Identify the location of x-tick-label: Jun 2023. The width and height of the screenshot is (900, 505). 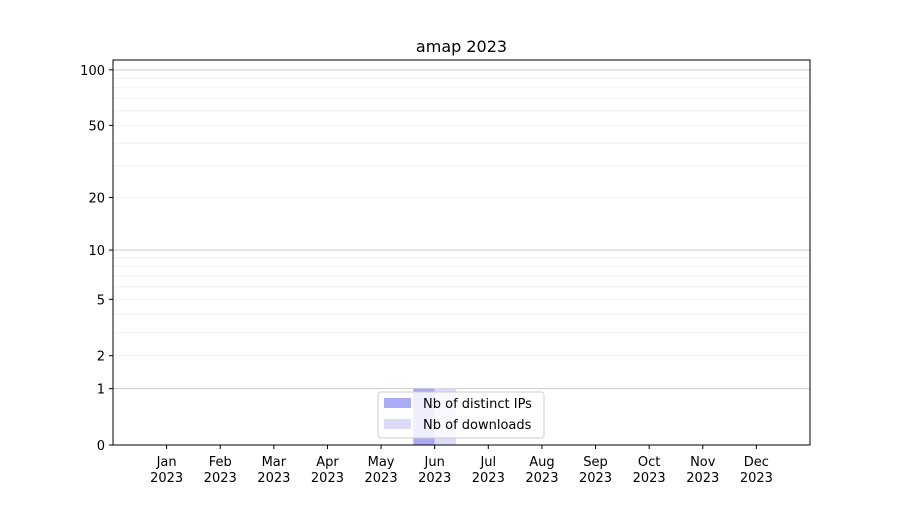
(434, 470).